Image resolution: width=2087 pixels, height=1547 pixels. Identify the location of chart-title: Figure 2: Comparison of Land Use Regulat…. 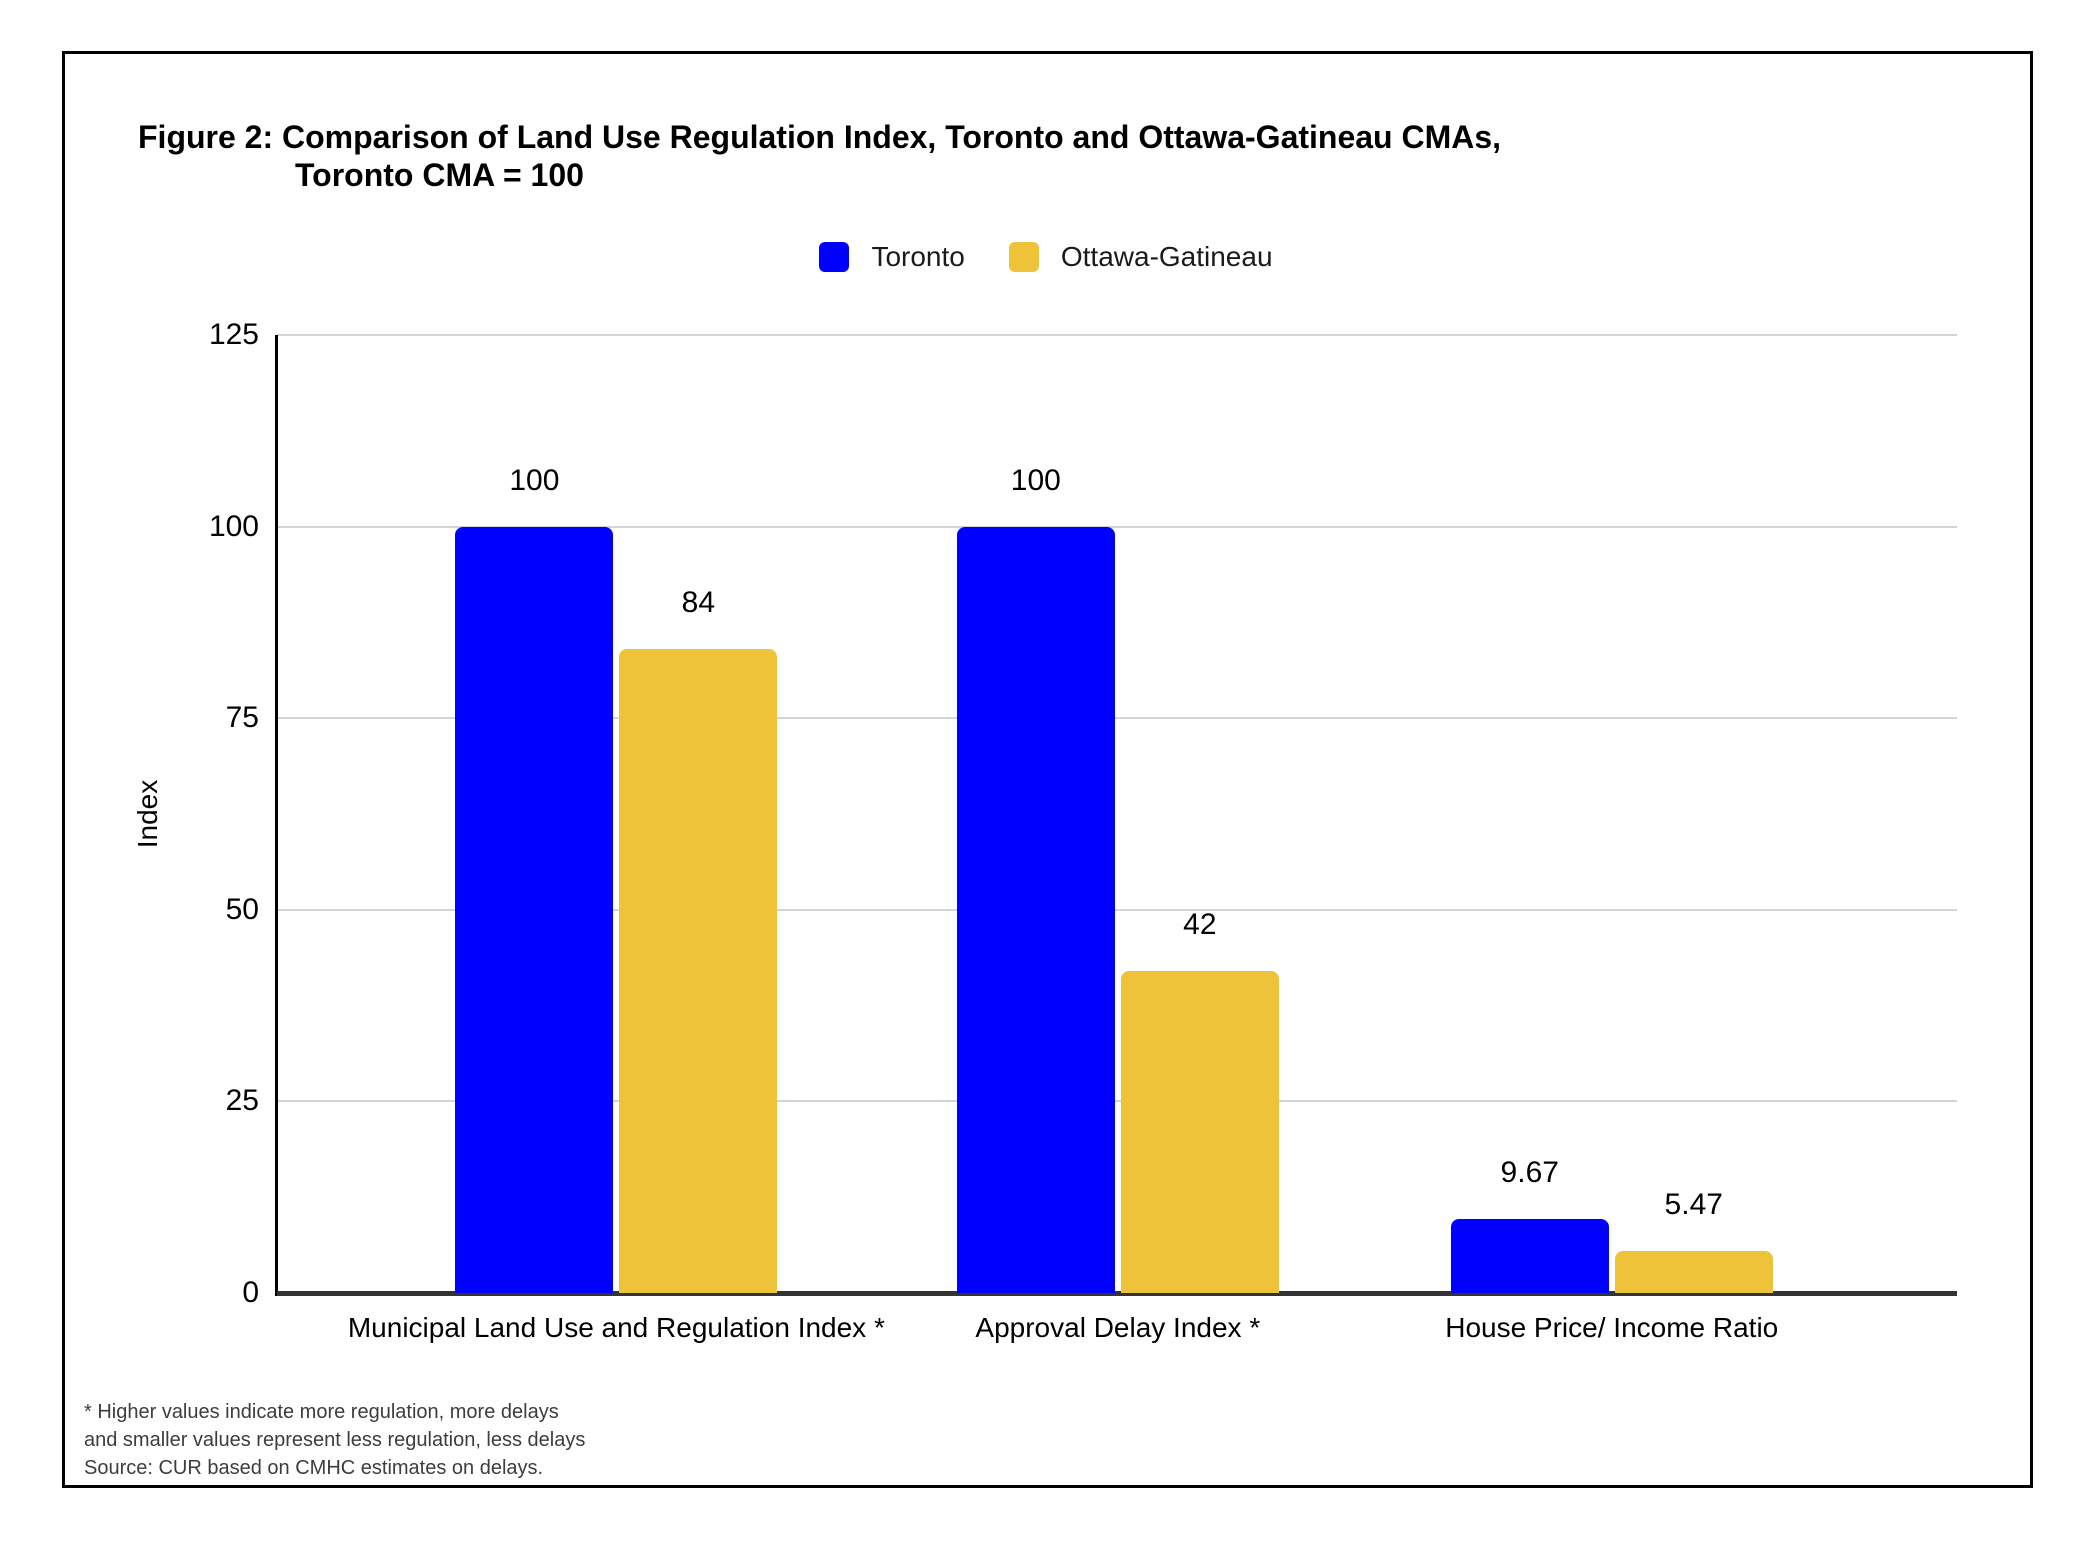
(819, 156).